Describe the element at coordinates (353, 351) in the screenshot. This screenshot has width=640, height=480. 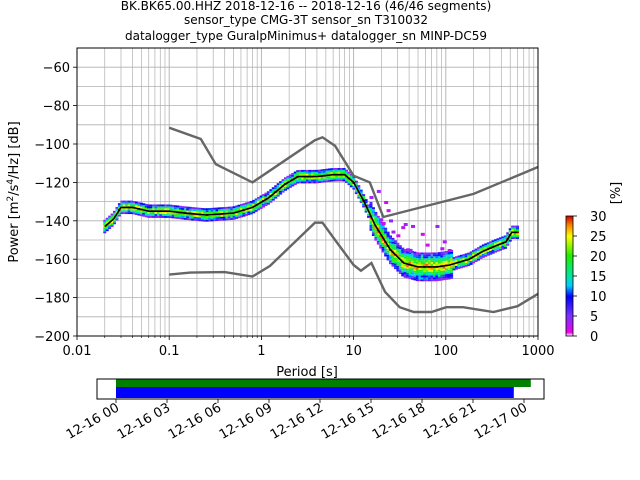
I see `x-tick-label: 10` at that location.